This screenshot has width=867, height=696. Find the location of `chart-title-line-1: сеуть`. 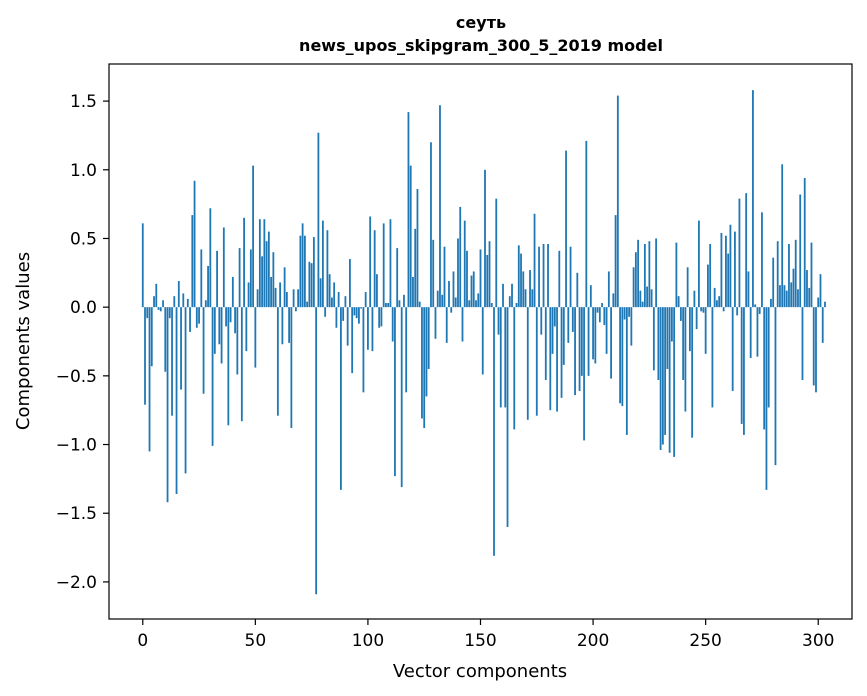

chart-title-line-1: сеуть is located at coordinates (481, 22).